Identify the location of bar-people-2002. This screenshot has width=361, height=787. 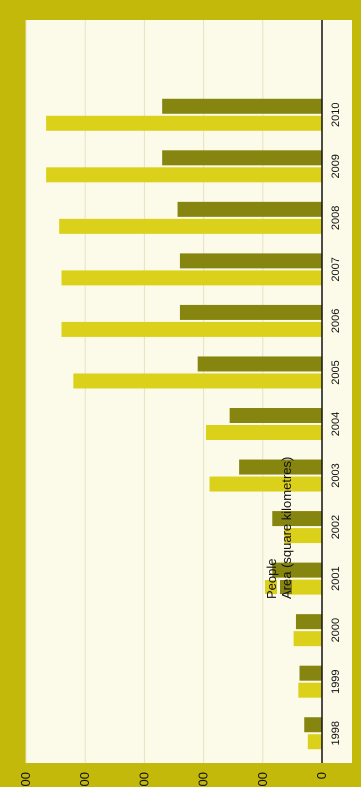
(303, 536).